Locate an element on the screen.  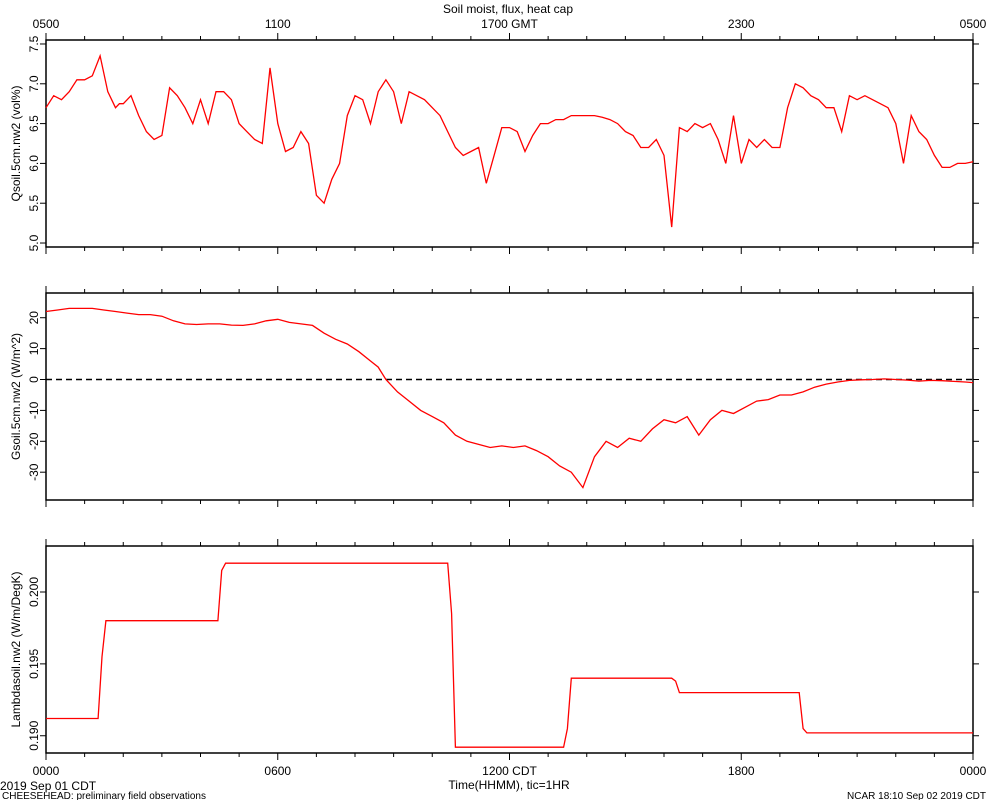
y-tick-label: 7.5 is located at coordinates (34, 43).